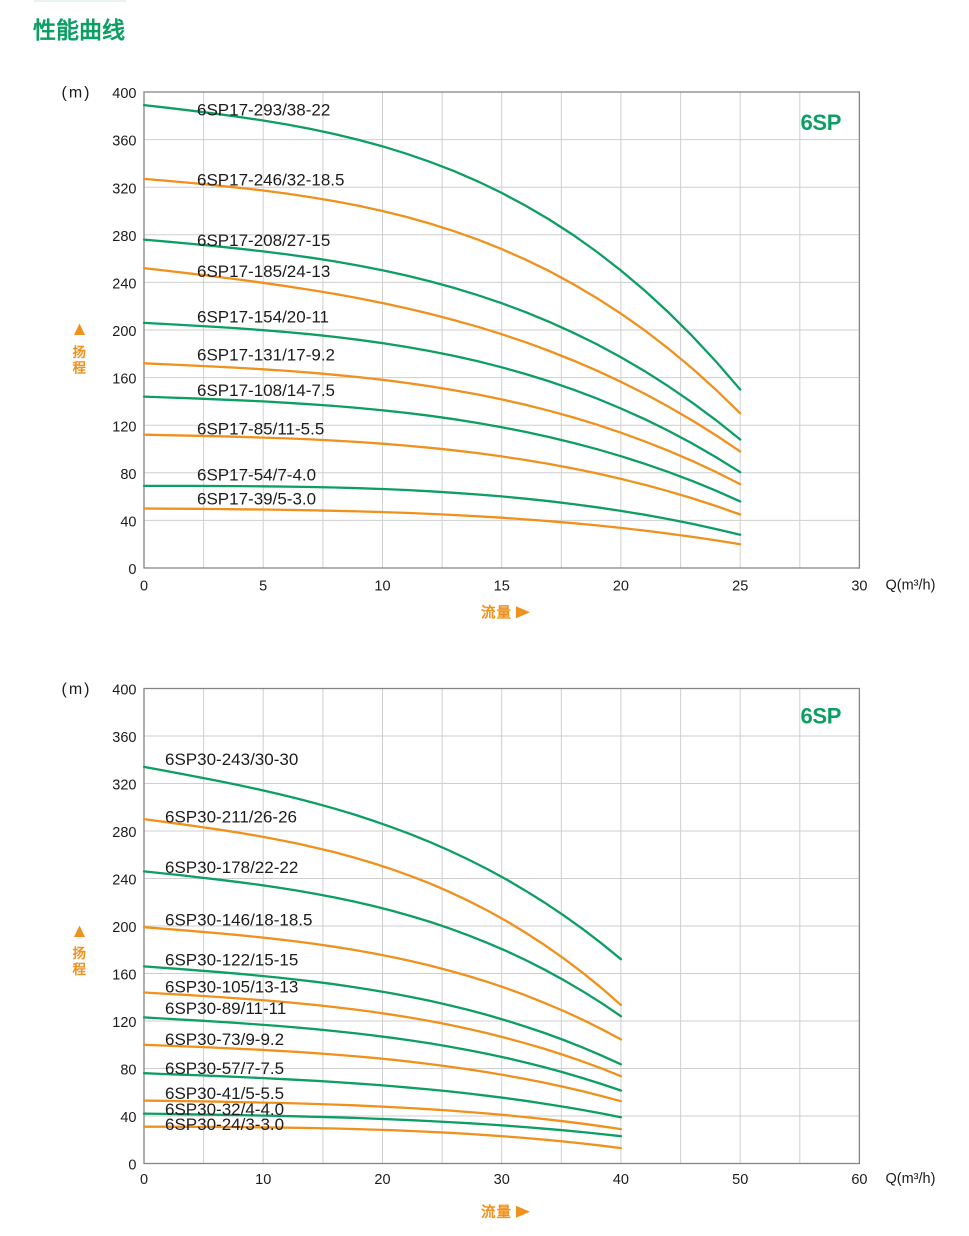  I want to click on svg-text: 15, so click(502, 587).